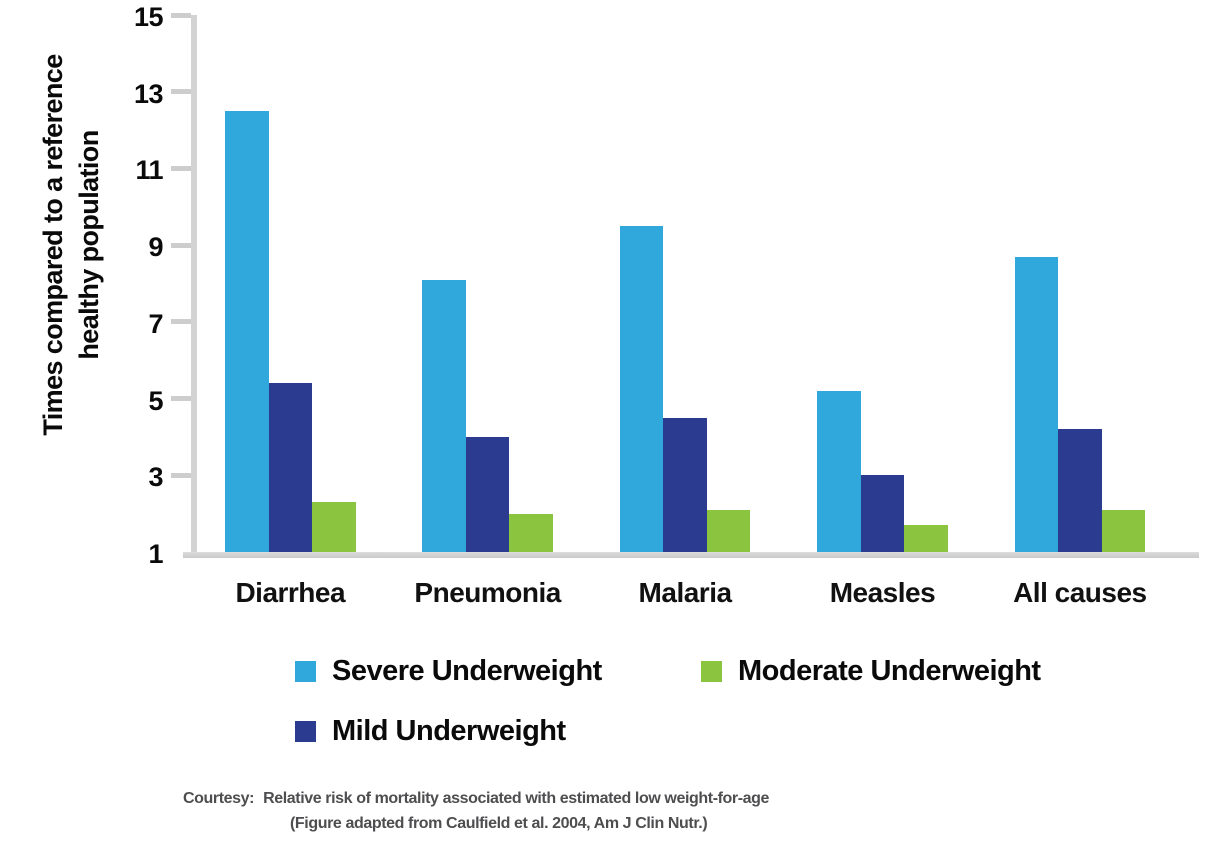 Image resolution: width=1207 pixels, height=844 pixels. I want to click on bar-malaria-severe-underweight, so click(641, 388).